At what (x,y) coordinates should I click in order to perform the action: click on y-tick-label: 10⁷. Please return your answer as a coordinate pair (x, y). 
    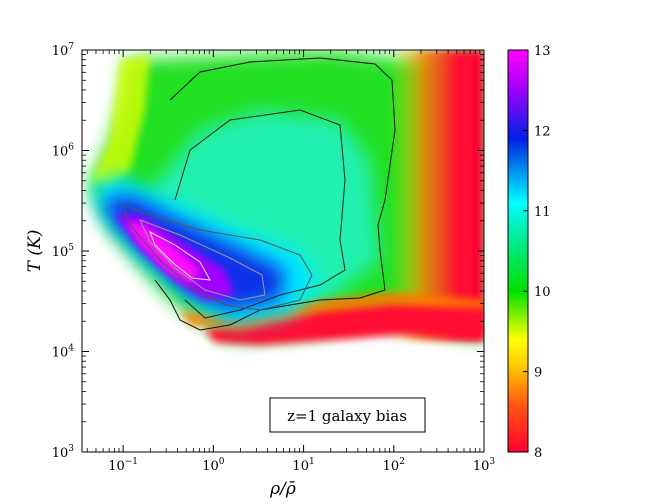
    Looking at the image, I should click on (63, 50).